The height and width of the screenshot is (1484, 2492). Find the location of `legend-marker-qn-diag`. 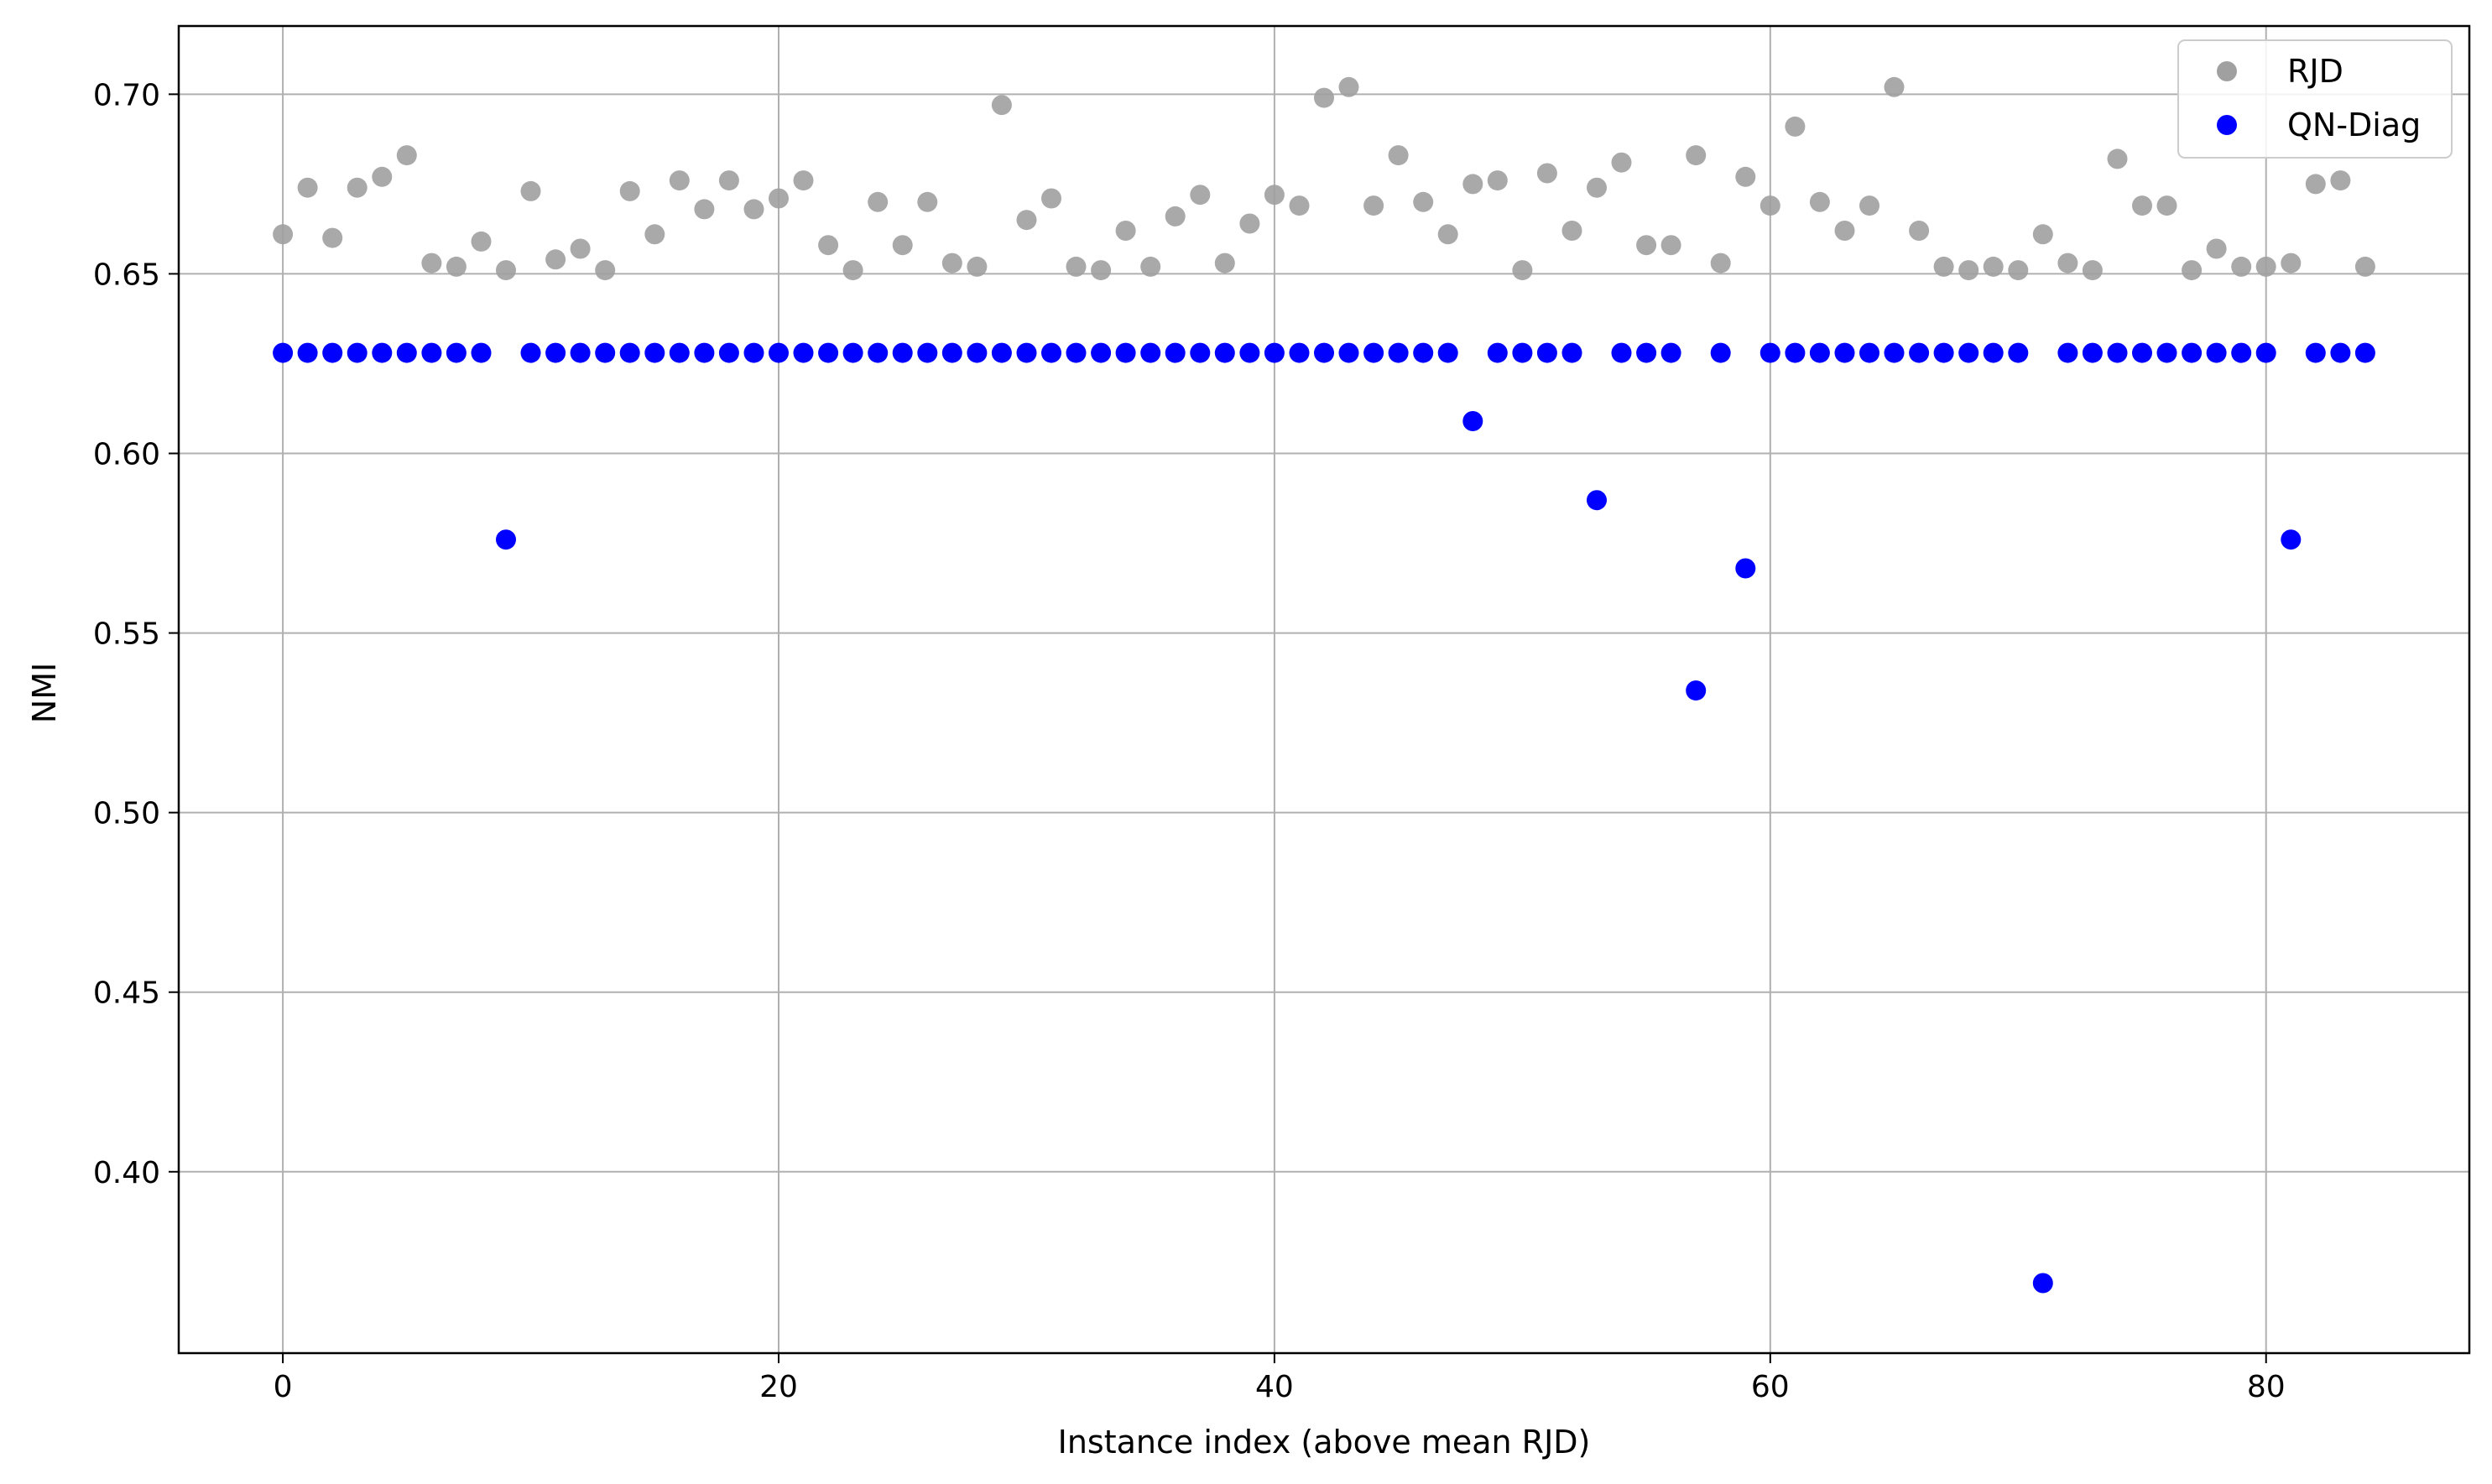

legend-marker-qn-diag is located at coordinates (2227, 125).